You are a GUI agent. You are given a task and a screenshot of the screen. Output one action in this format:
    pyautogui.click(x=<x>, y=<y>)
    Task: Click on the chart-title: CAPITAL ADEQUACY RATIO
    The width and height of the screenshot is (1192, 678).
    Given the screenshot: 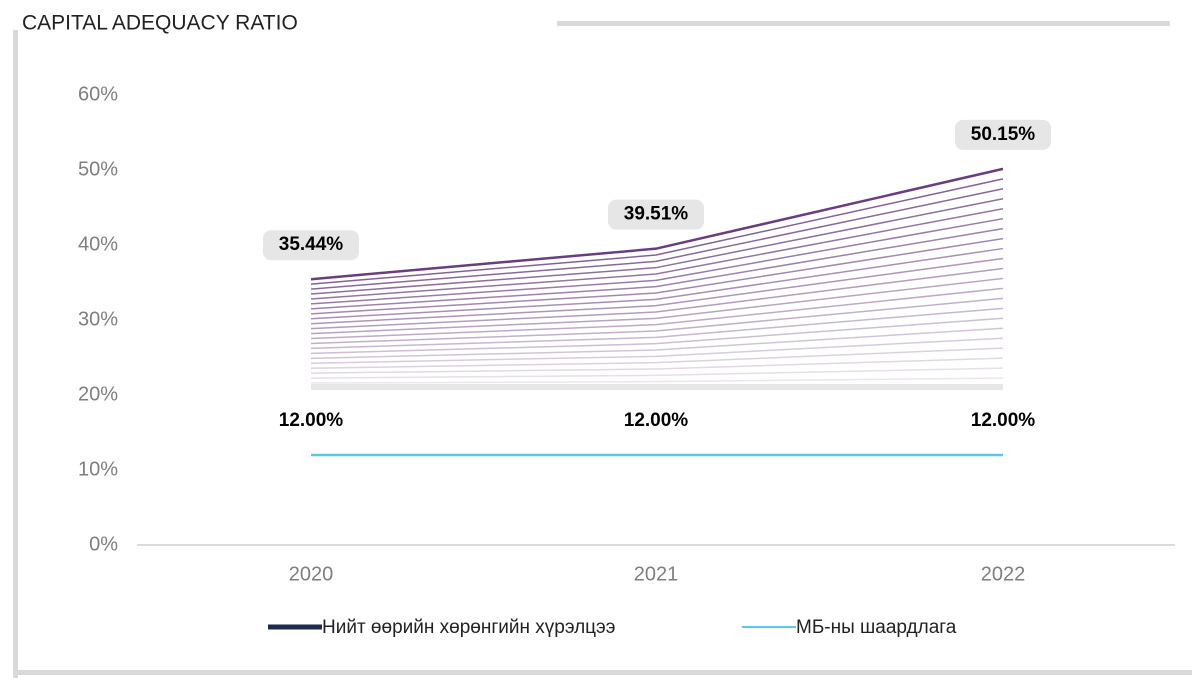 What is the action you would take?
    pyautogui.click(x=160, y=23)
    